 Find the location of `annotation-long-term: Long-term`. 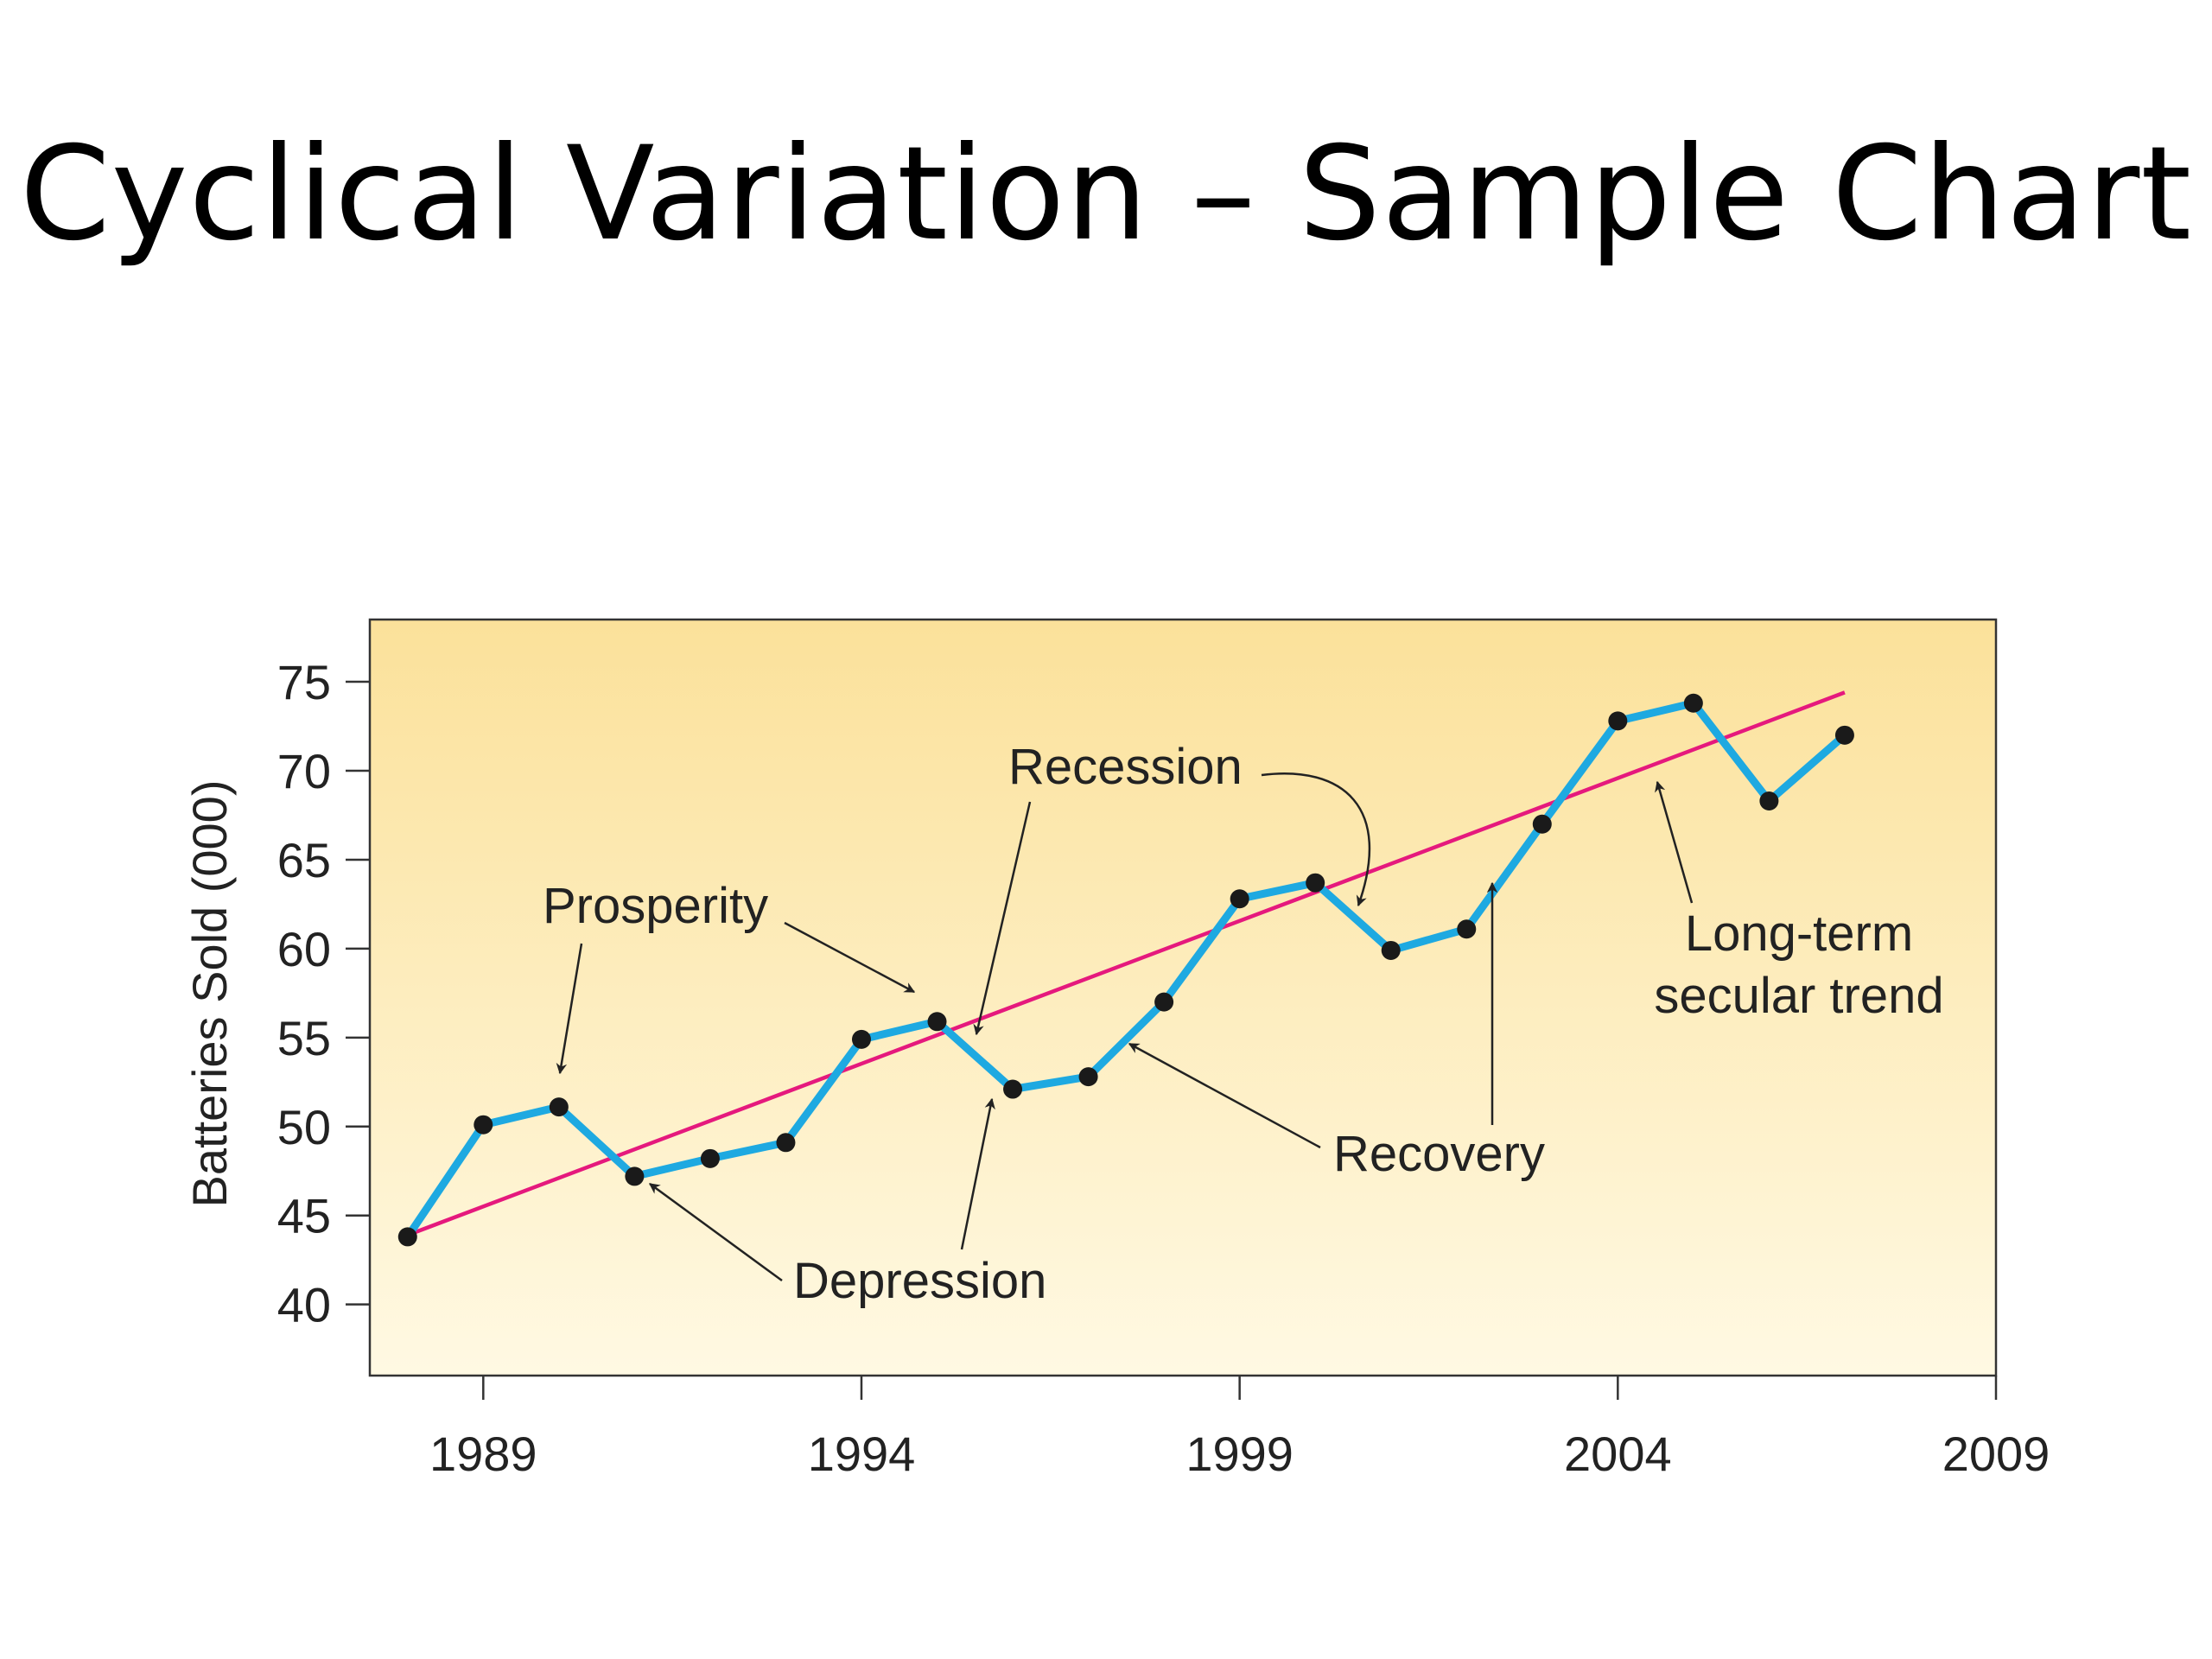

annotation-long-term: Long-term is located at coordinates (1799, 934).